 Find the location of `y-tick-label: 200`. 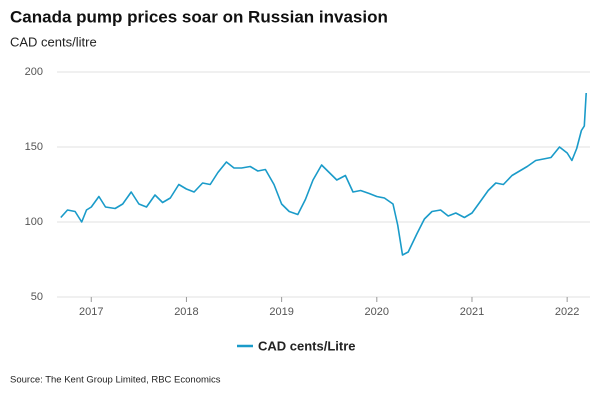

y-tick-label: 200 is located at coordinates (34, 72).